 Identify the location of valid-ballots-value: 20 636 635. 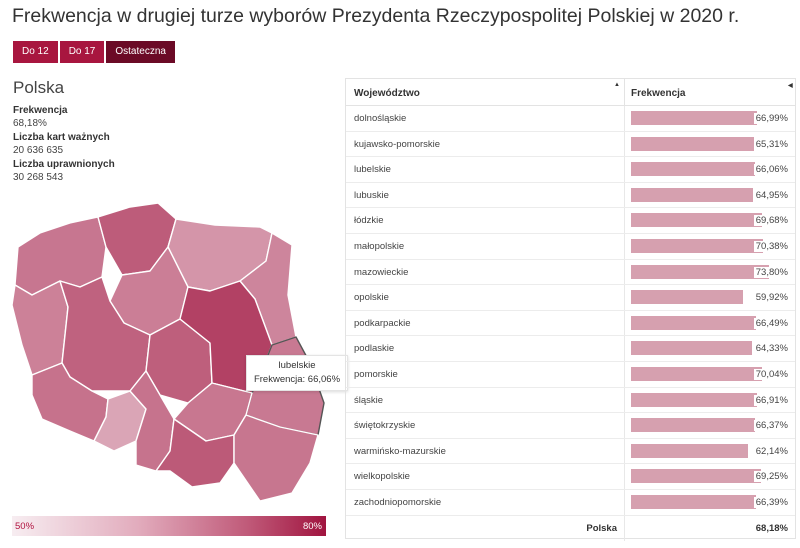
(38, 150).